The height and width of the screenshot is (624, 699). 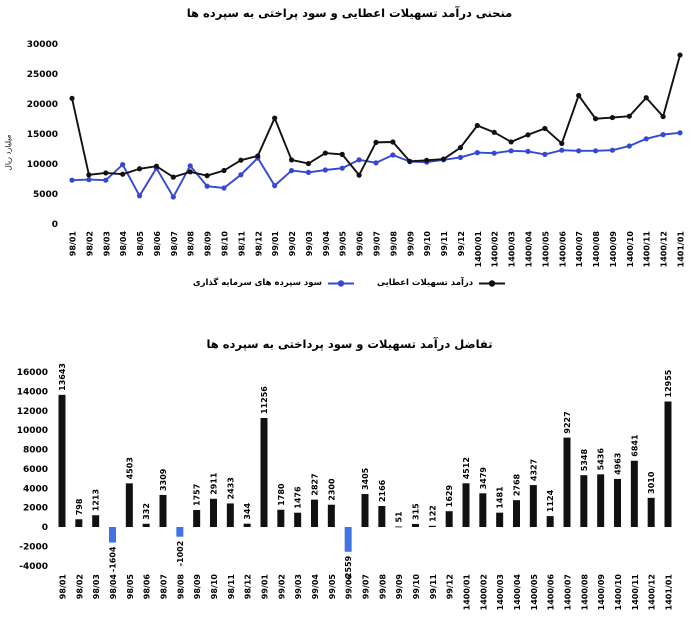 What do you see at coordinates (32, 373) in the screenshot?
I see `bar-y-tick-label: 16000` at bounding box center [32, 373].